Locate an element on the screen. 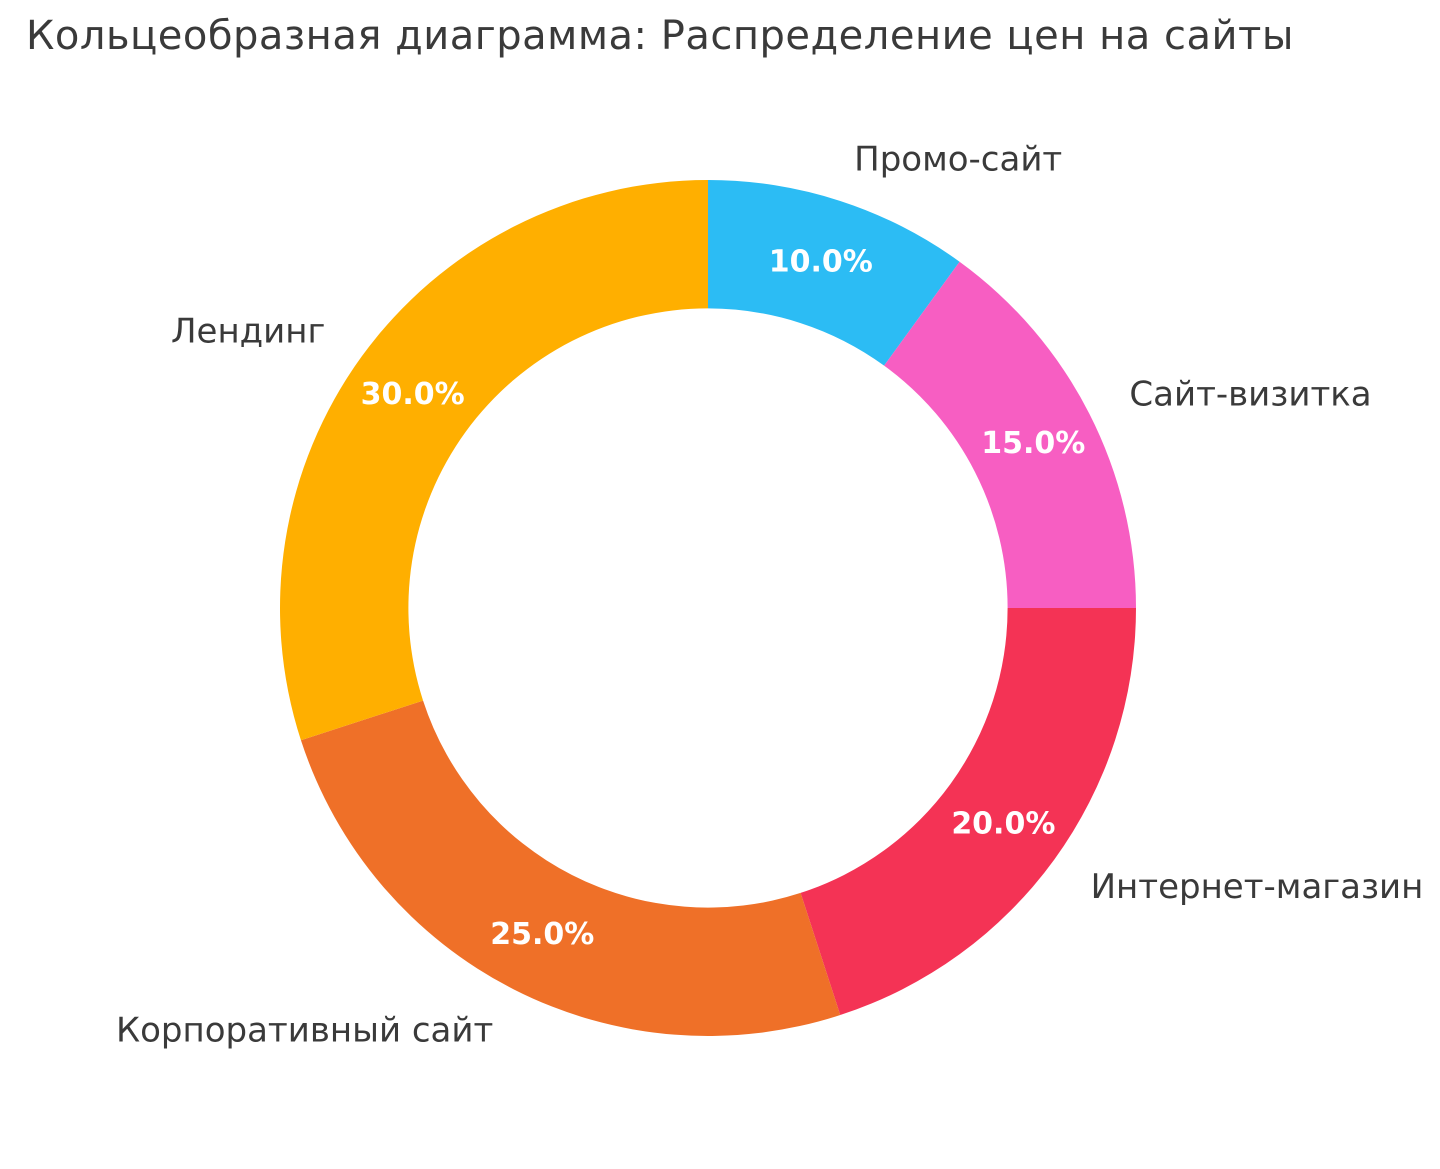 The width and height of the screenshot is (1440, 1169). slice-percent-label: 10.0% is located at coordinates (821, 262).